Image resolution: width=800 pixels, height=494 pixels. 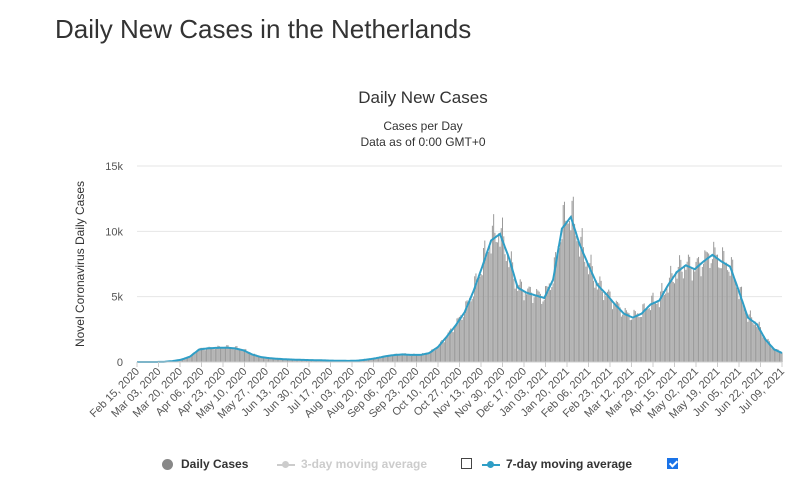 I want to click on legend-item-3-day-average: 3-day moving average, so click(x=352, y=464).